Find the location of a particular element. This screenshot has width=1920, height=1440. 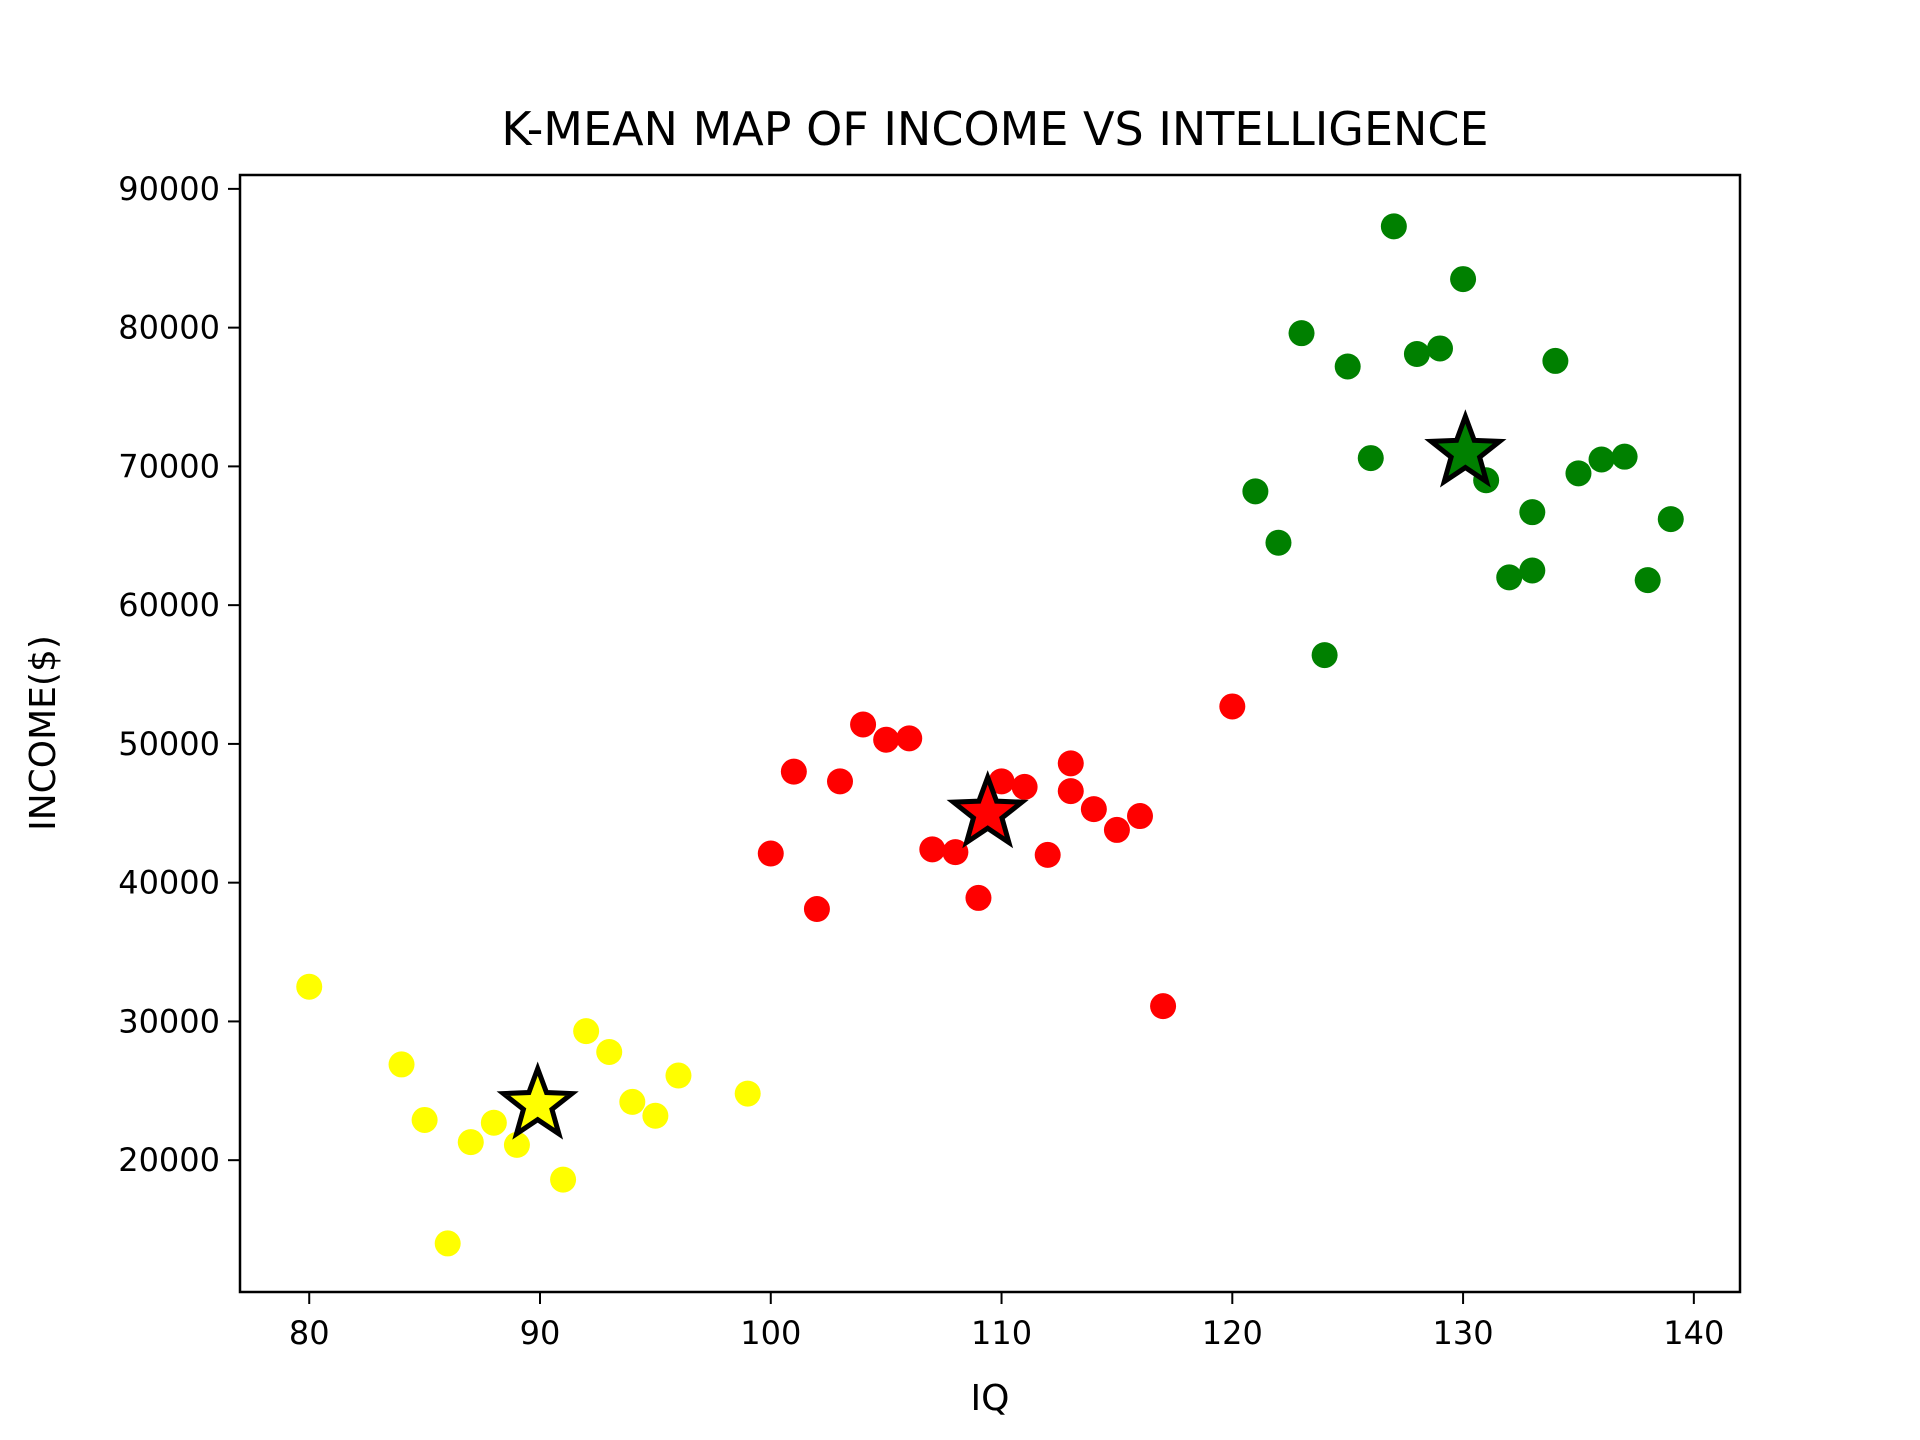

x-axis-ticks: 80 90 100 110 120 130 140 is located at coordinates (1006, 1322).